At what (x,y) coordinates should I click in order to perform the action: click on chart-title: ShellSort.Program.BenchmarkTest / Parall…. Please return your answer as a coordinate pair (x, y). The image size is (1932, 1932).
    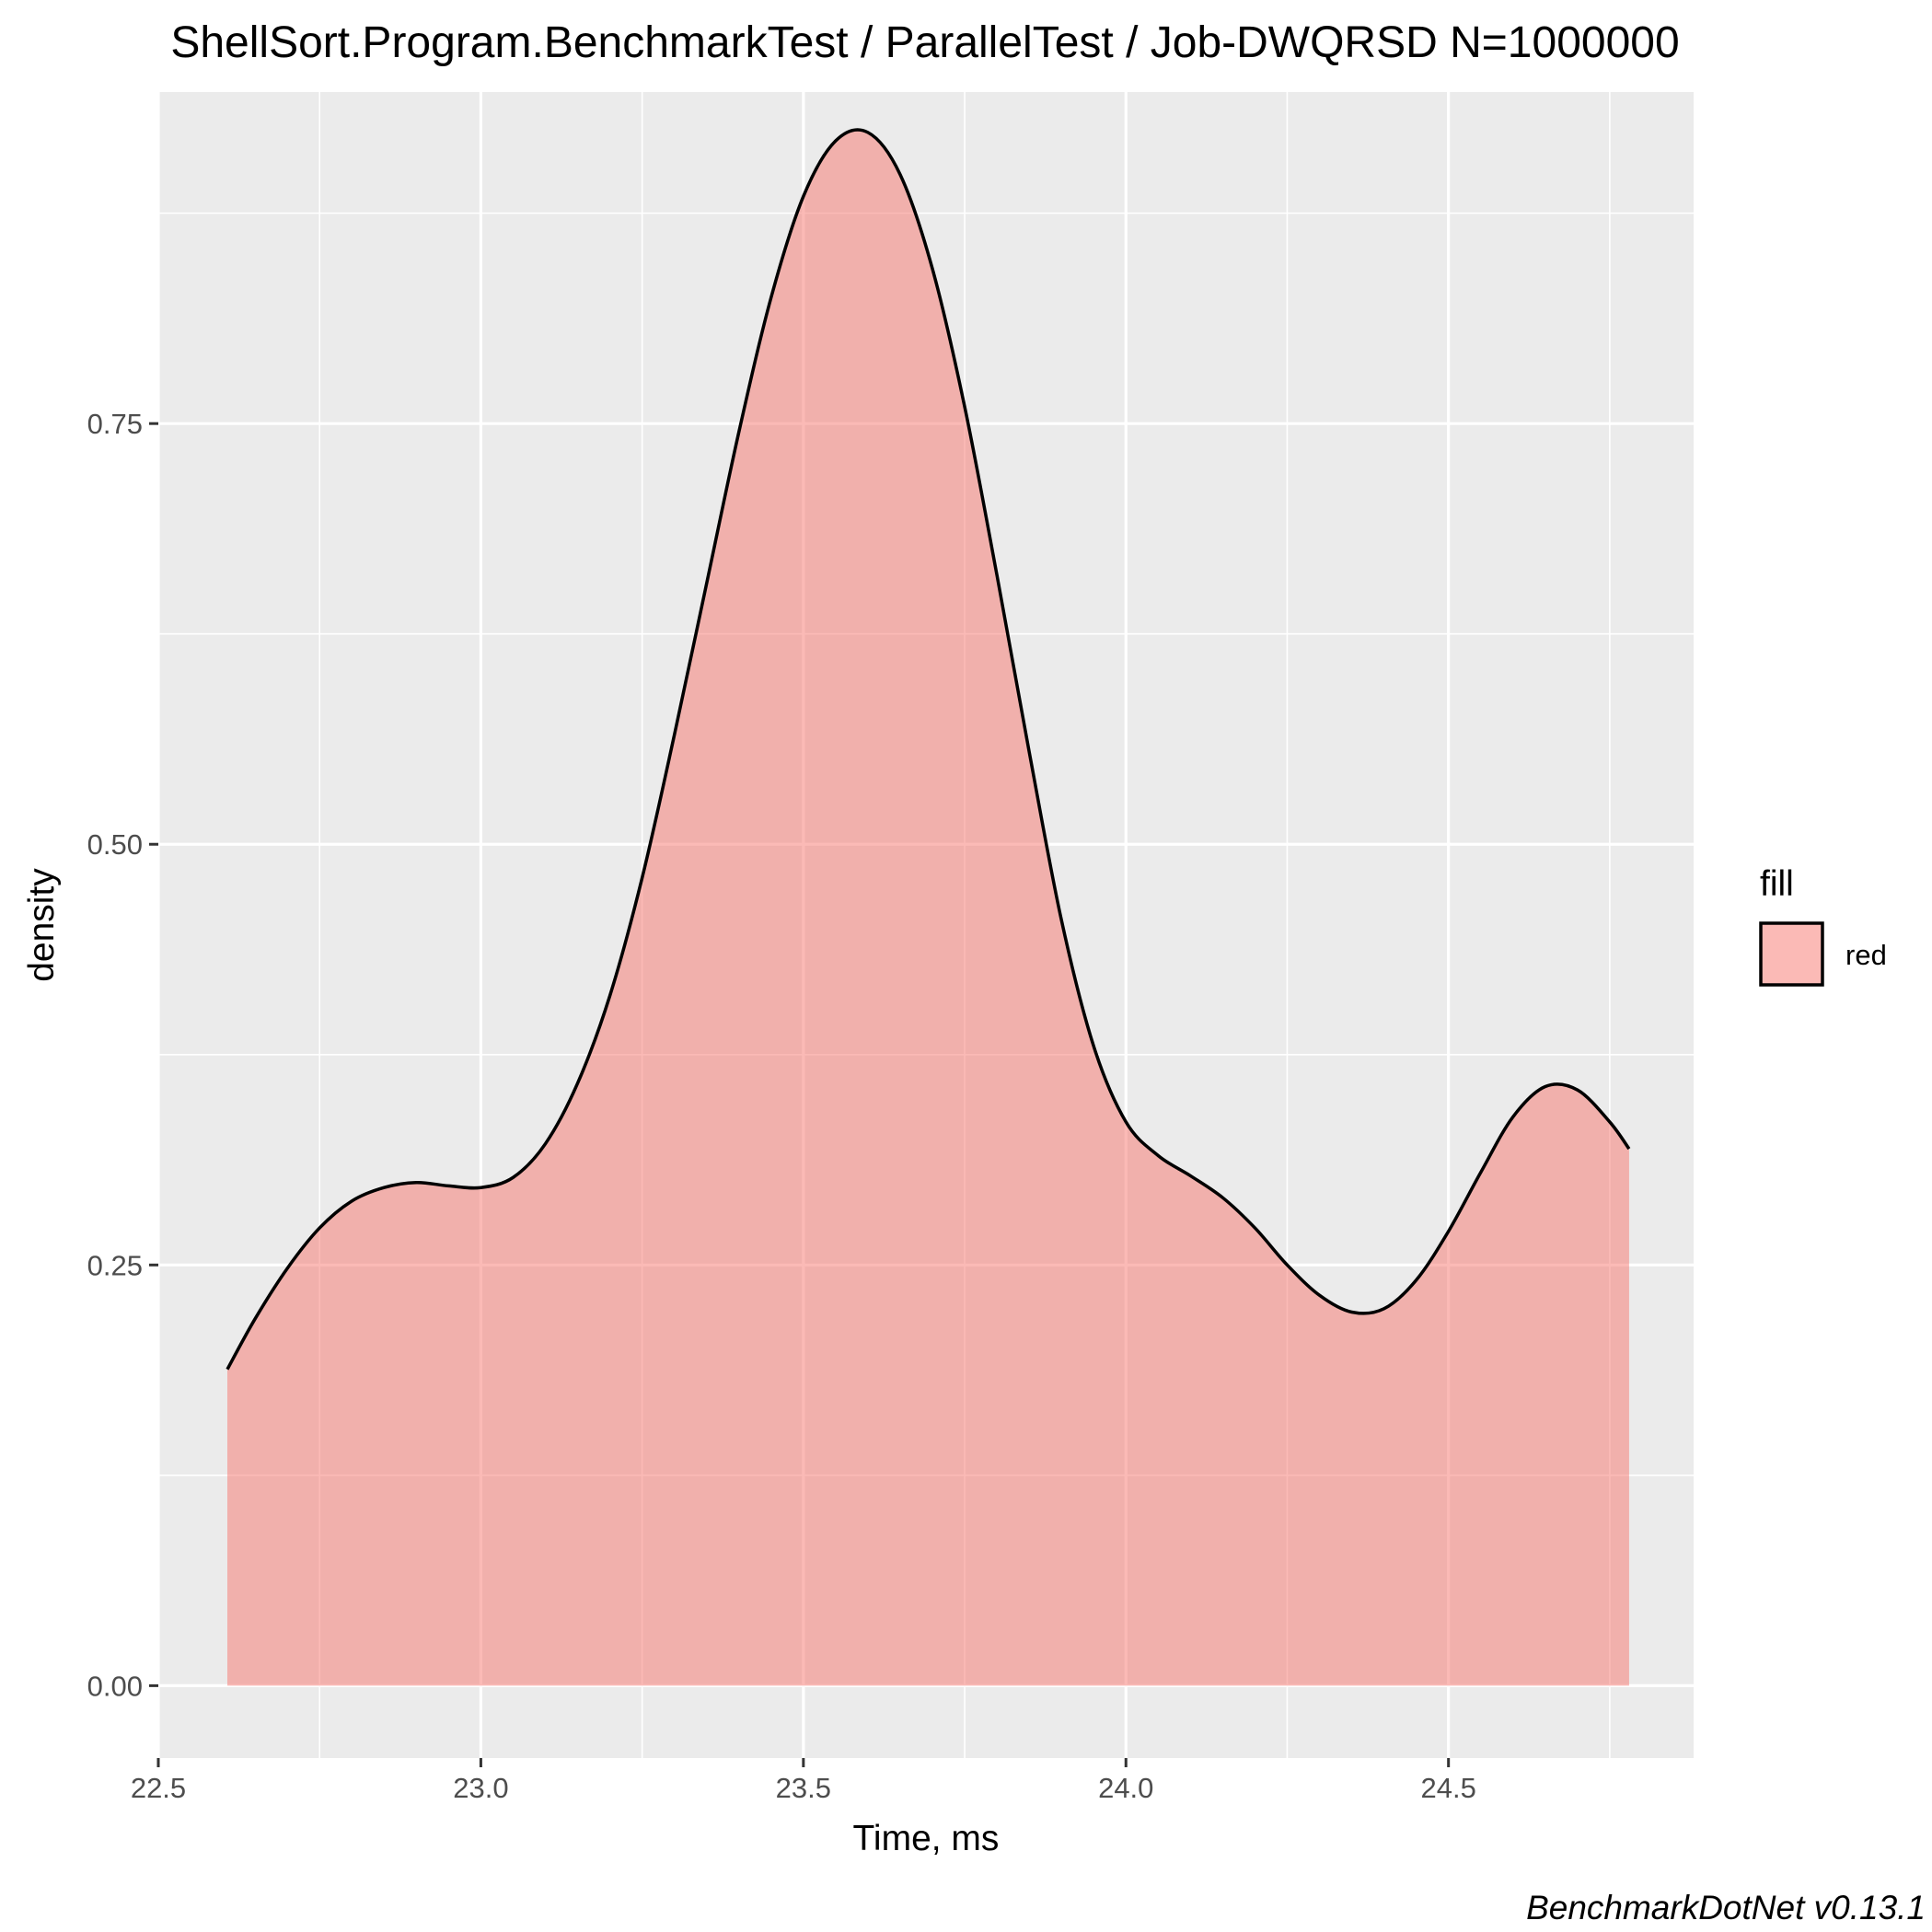
    Looking at the image, I should click on (925, 42).